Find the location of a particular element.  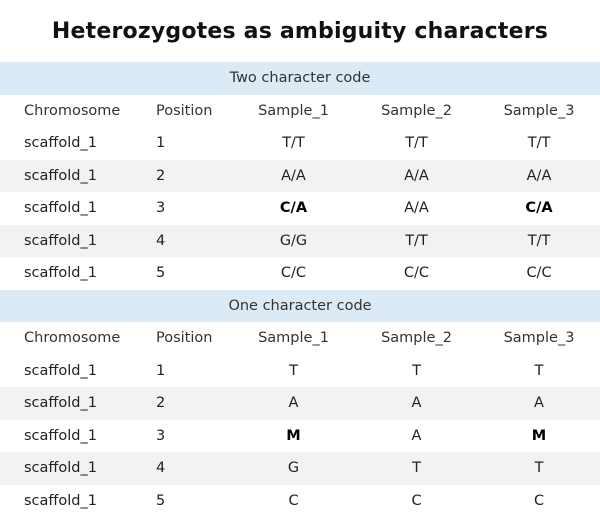

table-row: scaffold_1 3 C/A A/A C/A is located at coordinates (300, 208).